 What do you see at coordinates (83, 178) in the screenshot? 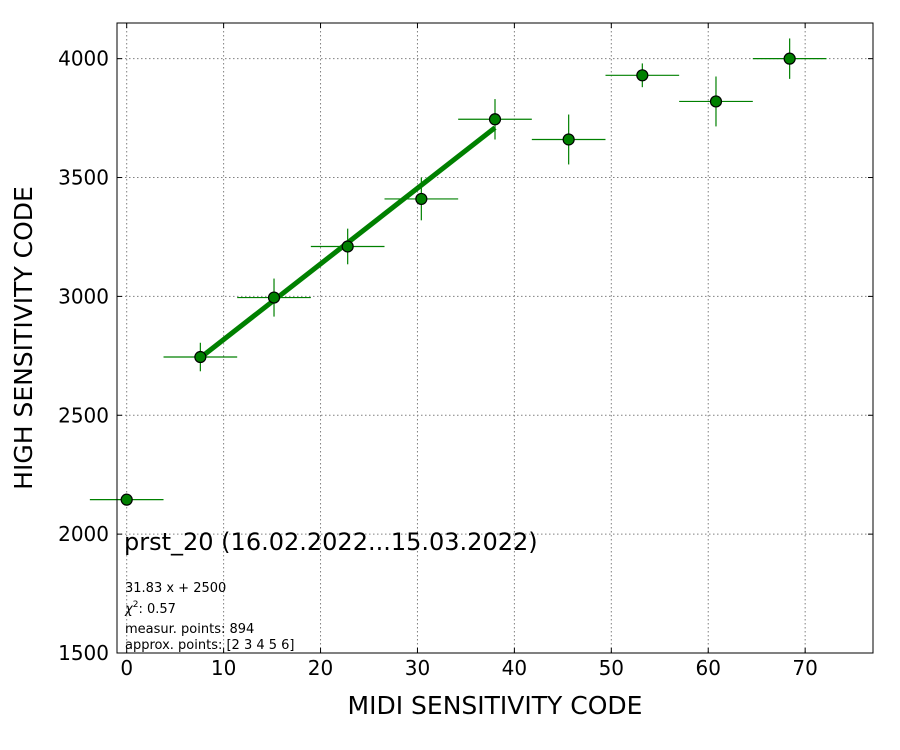
I see `y-tick-label: 3500` at bounding box center [83, 178].